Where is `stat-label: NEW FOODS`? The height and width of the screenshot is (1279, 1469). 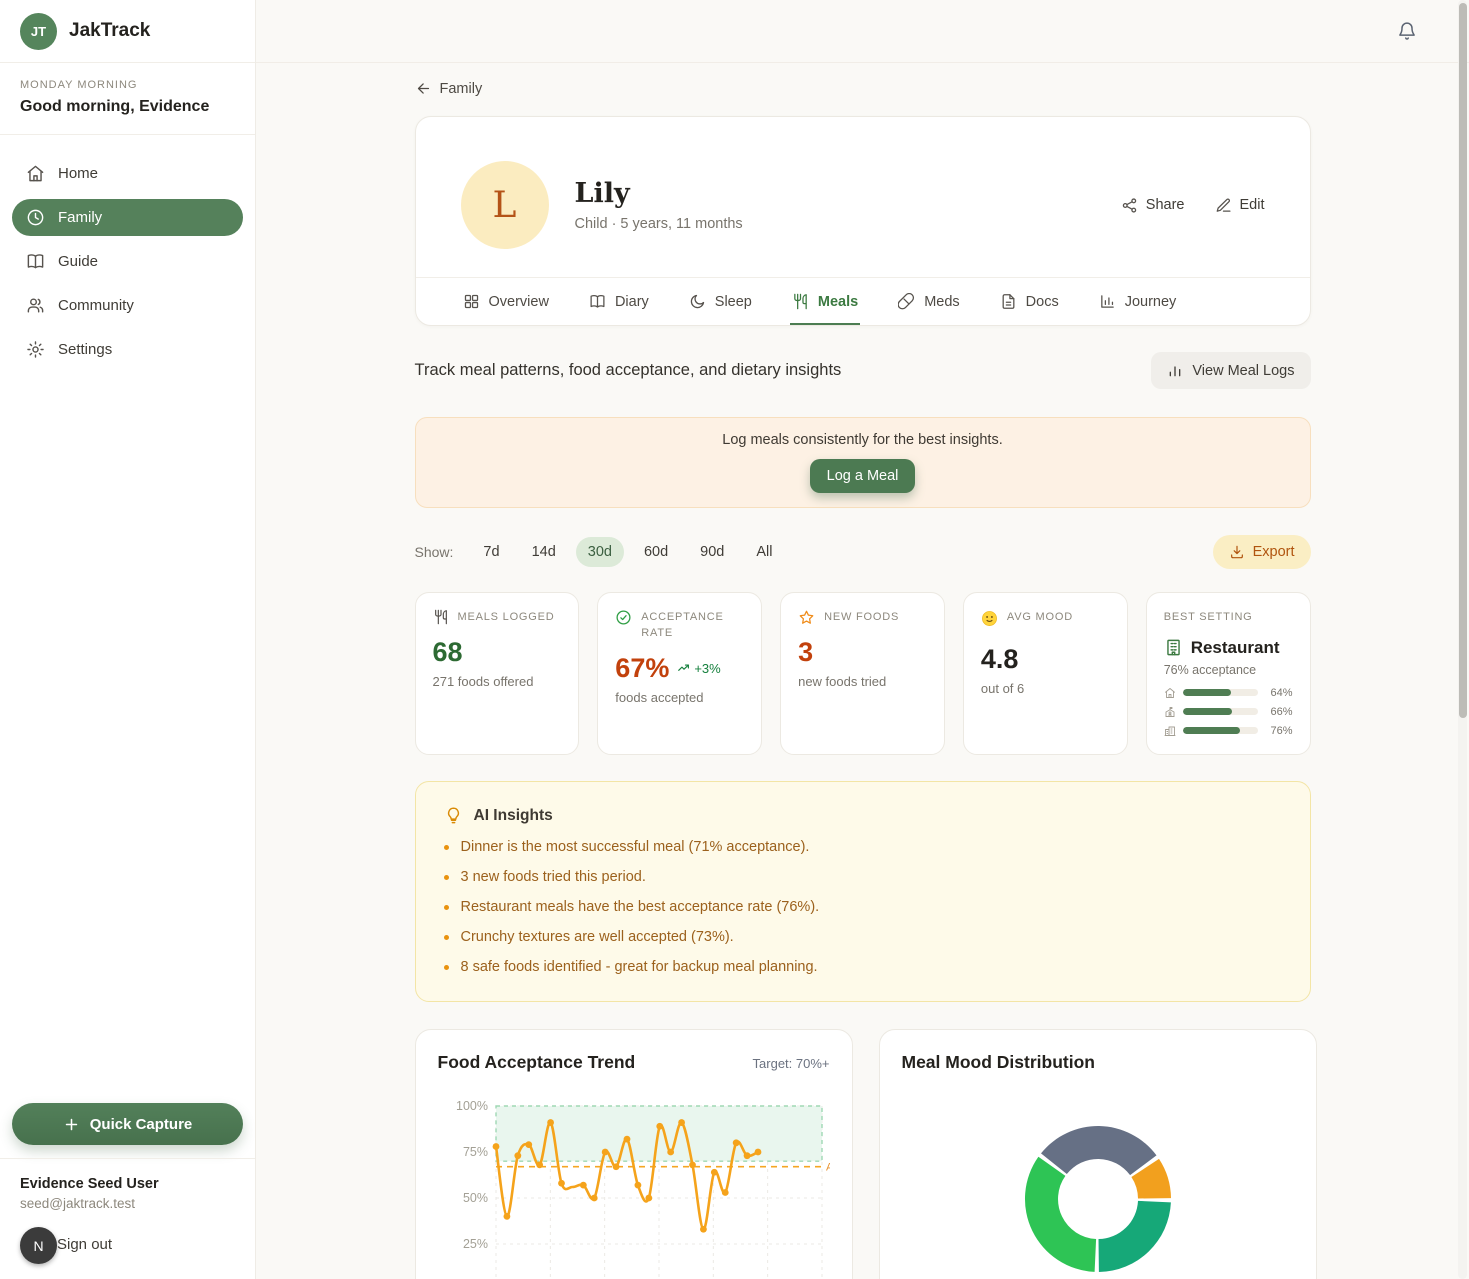
stat-label: NEW FOODS is located at coordinates (862, 617).